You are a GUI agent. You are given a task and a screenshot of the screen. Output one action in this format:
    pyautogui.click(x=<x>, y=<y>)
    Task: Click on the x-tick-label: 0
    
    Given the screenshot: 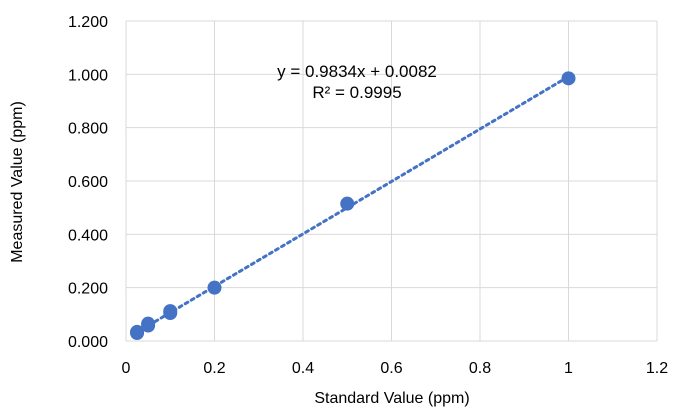 What is the action you would take?
    pyautogui.click(x=126, y=368)
    